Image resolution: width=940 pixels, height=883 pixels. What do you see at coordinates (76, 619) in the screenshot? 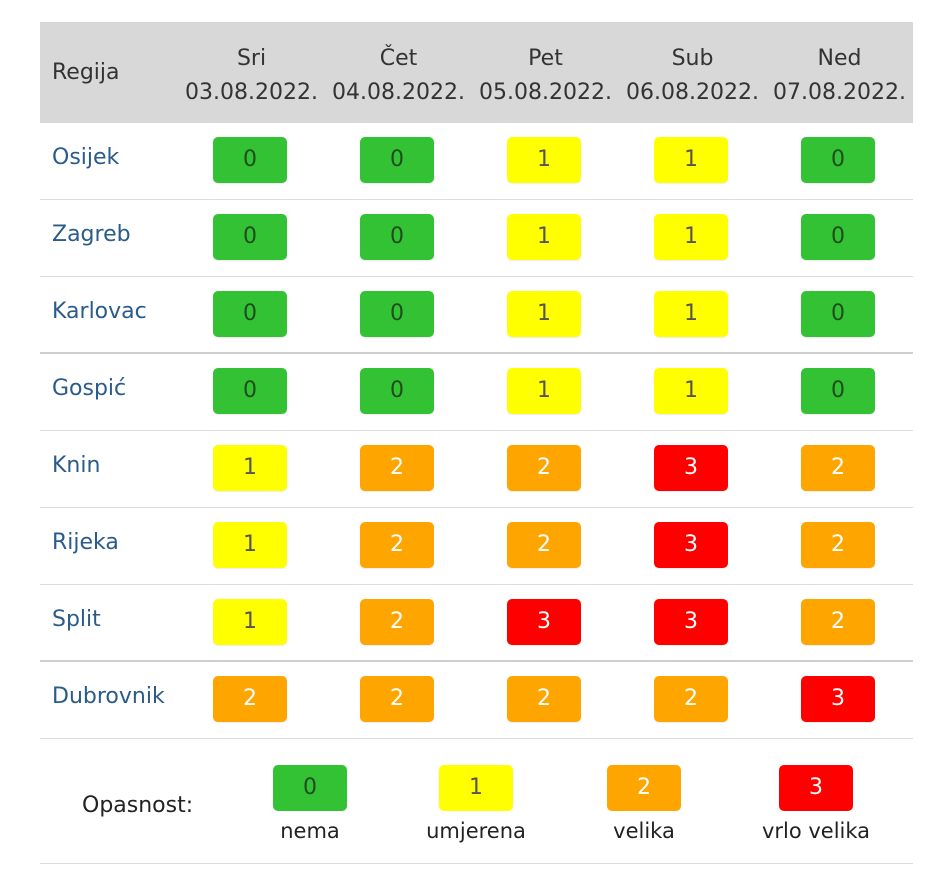
I see `region-name: Split` at bounding box center [76, 619].